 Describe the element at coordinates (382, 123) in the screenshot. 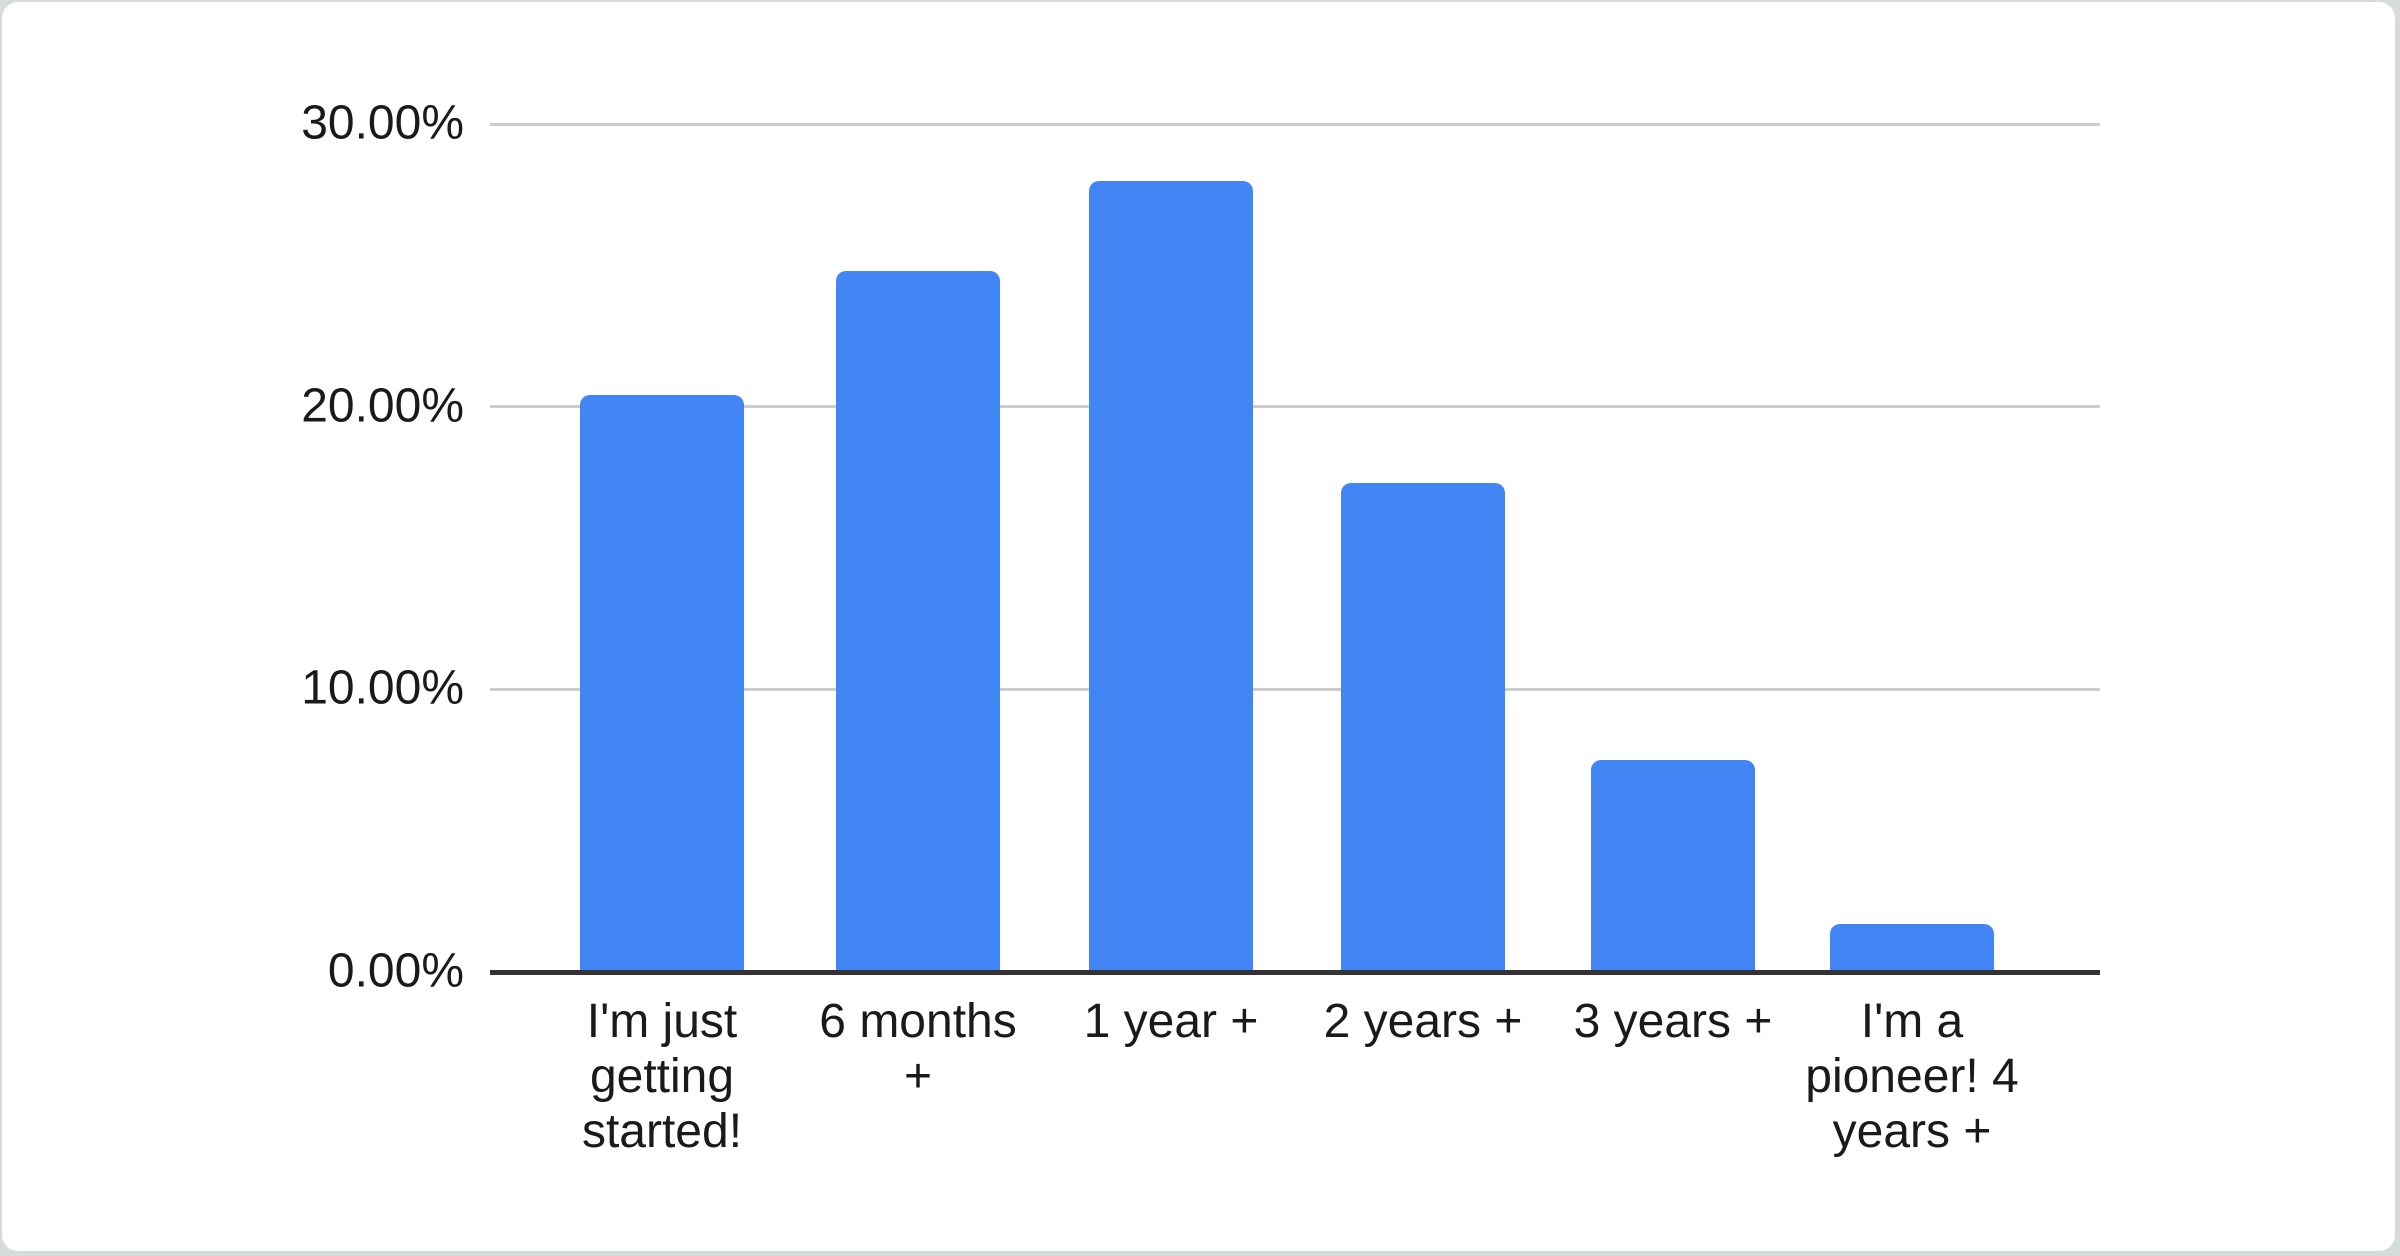

I see `y-tick-label: 30.00%` at that location.